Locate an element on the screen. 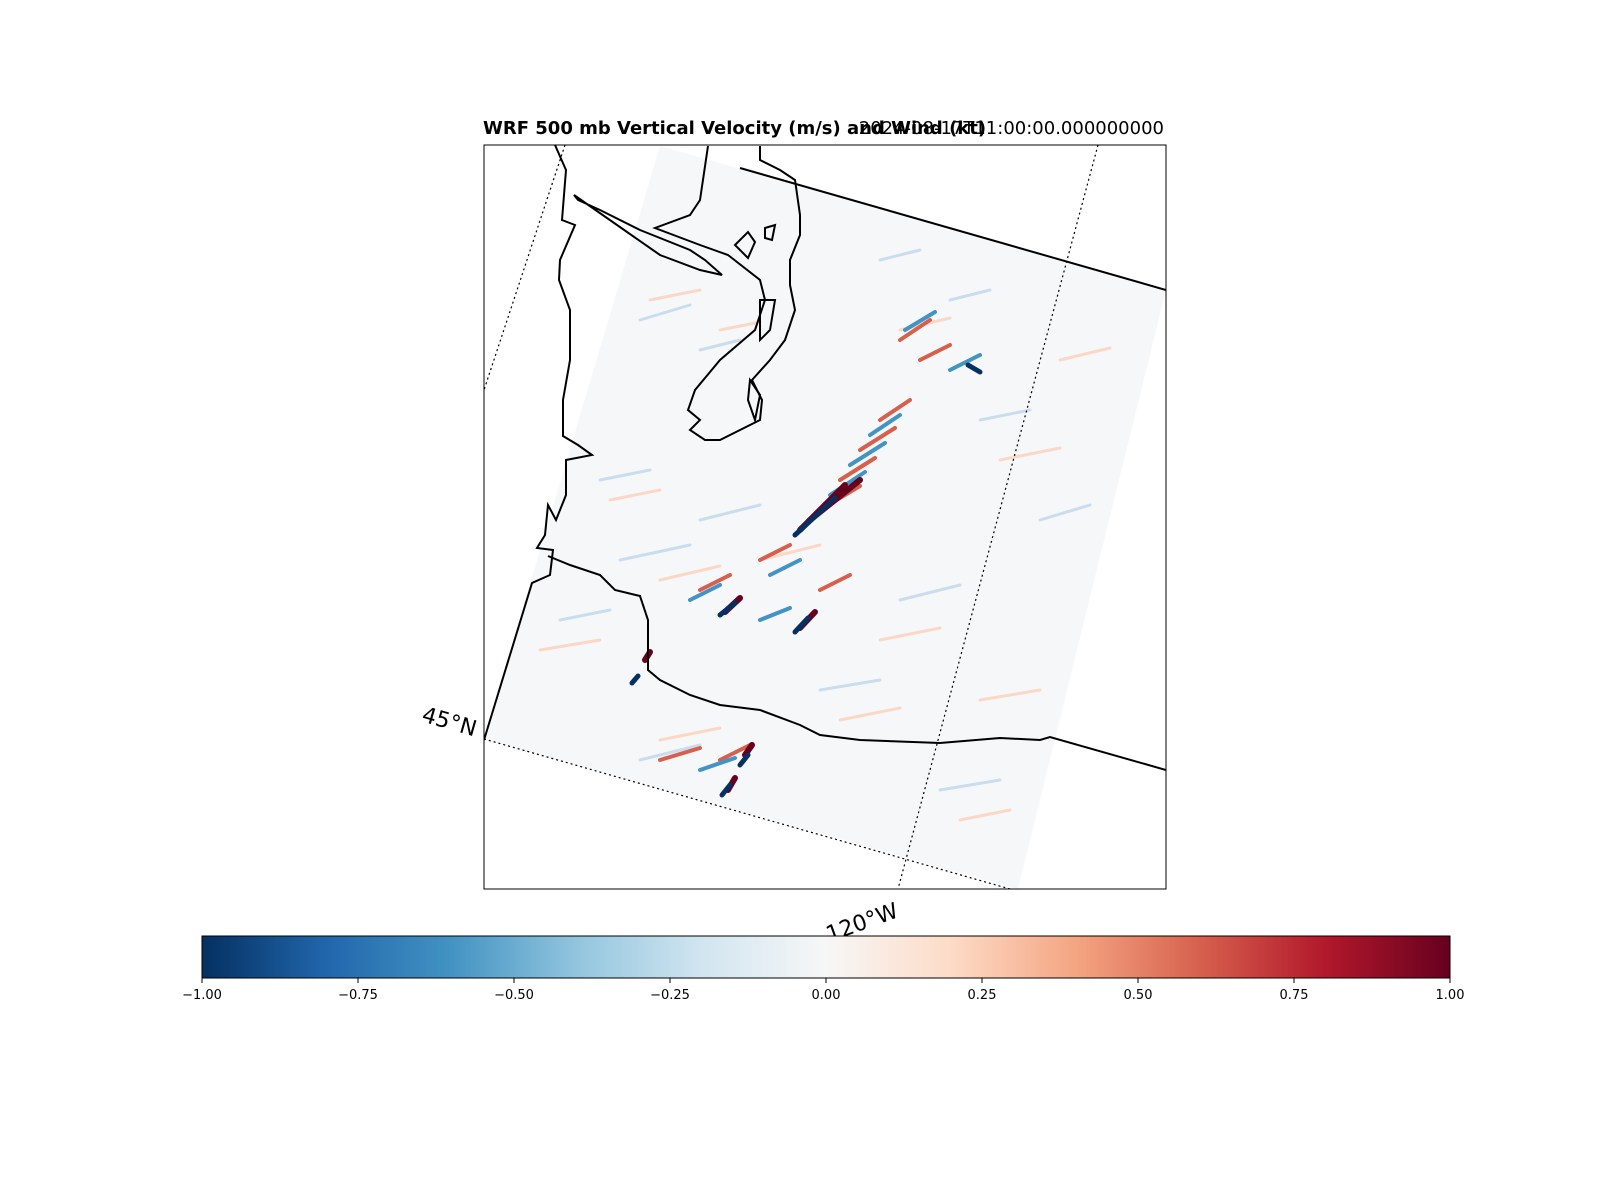  colorbar-tick-label: 0.50 is located at coordinates (1138, 995).